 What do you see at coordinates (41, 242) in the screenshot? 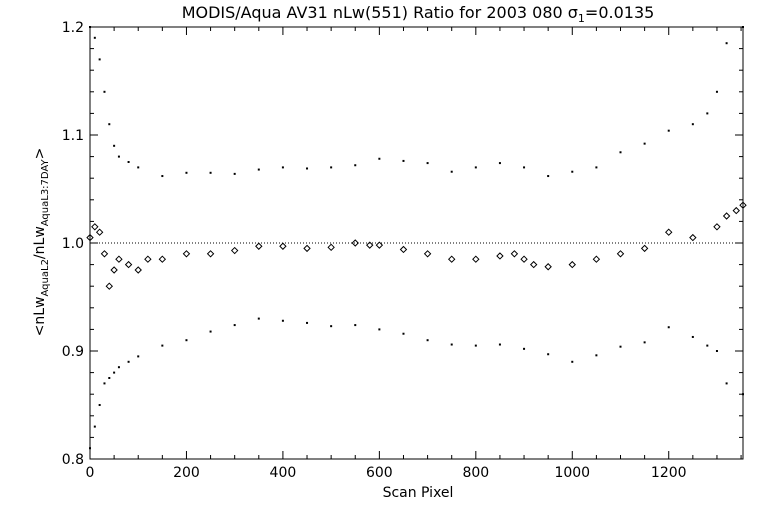
I see `y-axis-label: <nLwAquaL2/nLwAquaL3:7DAY>` at bounding box center [41, 242].